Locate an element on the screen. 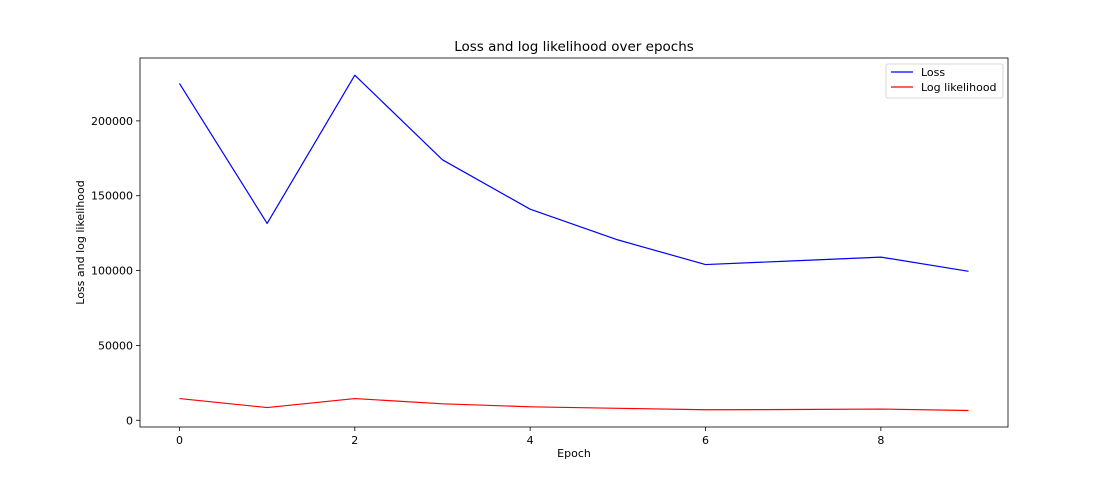 The image size is (1120, 480). x-tick-label: 6 is located at coordinates (705, 440).